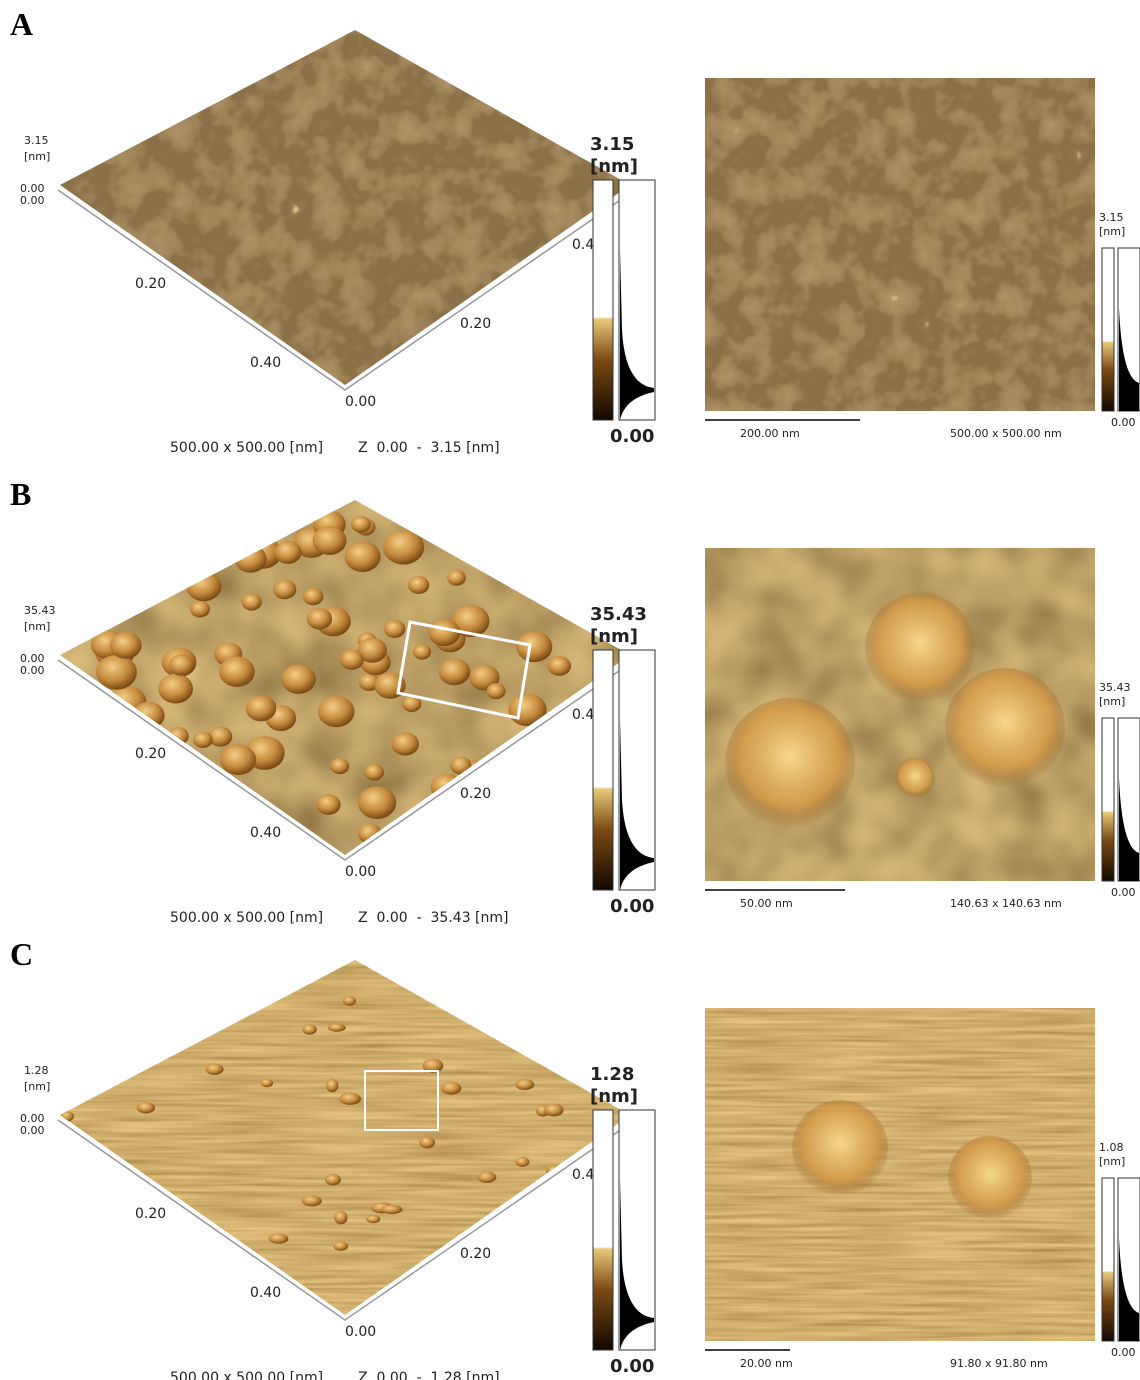 This screenshot has width=1140, height=1380. What do you see at coordinates (999, 1363) in the screenshot?
I see `image-size: 91.80 x 91.80 nm` at bounding box center [999, 1363].